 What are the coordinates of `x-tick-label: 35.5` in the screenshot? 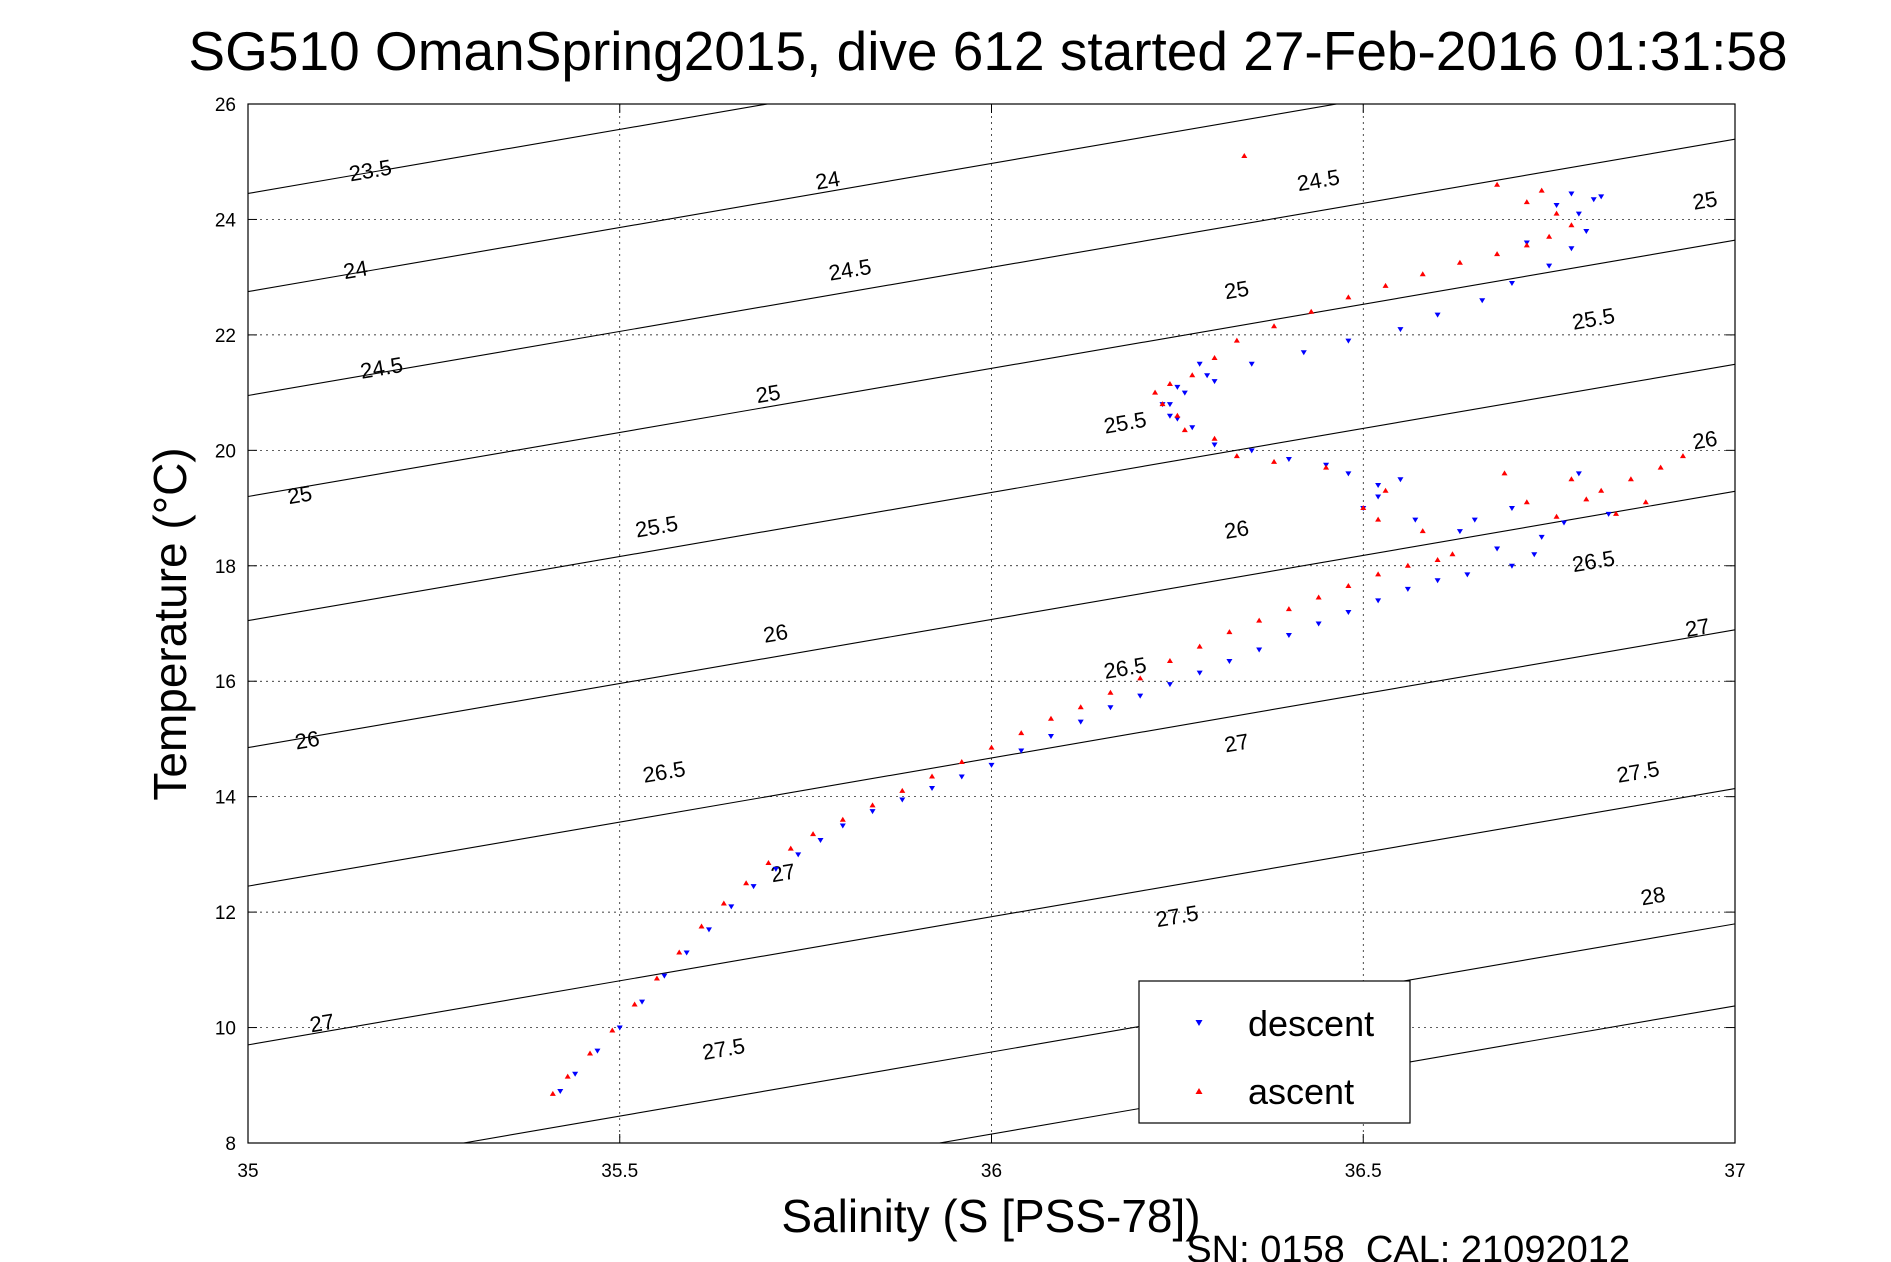 It's located at (619, 1171).